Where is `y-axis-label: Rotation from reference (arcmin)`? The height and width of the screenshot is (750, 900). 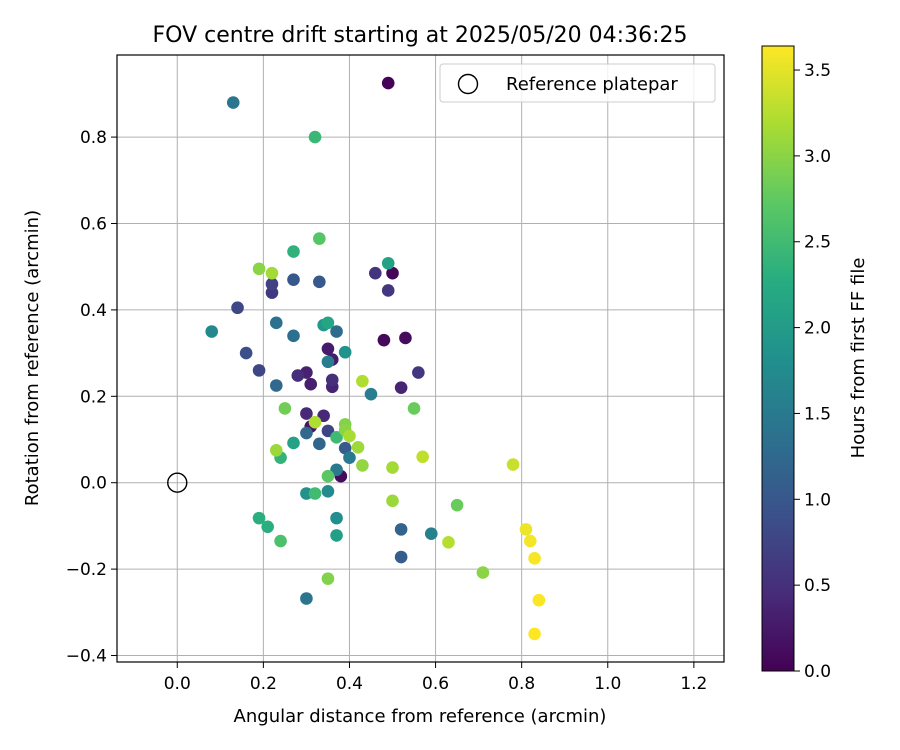
y-axis-label: Rotation from reference (arcmin) is located at coordinates (32, 358).